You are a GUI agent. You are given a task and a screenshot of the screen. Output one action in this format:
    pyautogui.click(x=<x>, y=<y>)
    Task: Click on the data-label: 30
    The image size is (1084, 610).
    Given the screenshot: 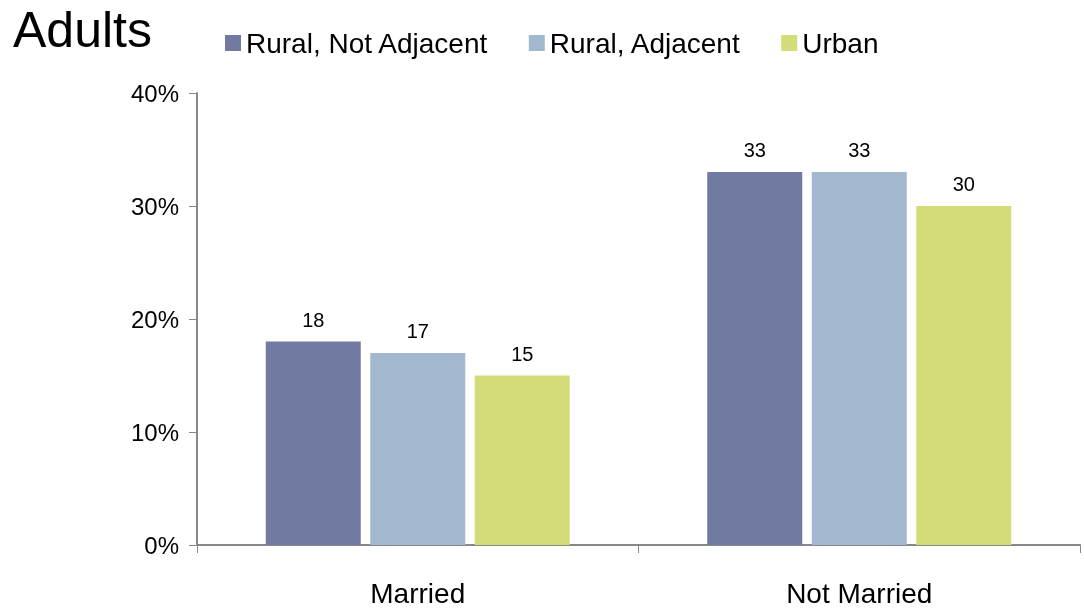 What is the action you would take?
    pyautogui.click(x=963, y=184)
    